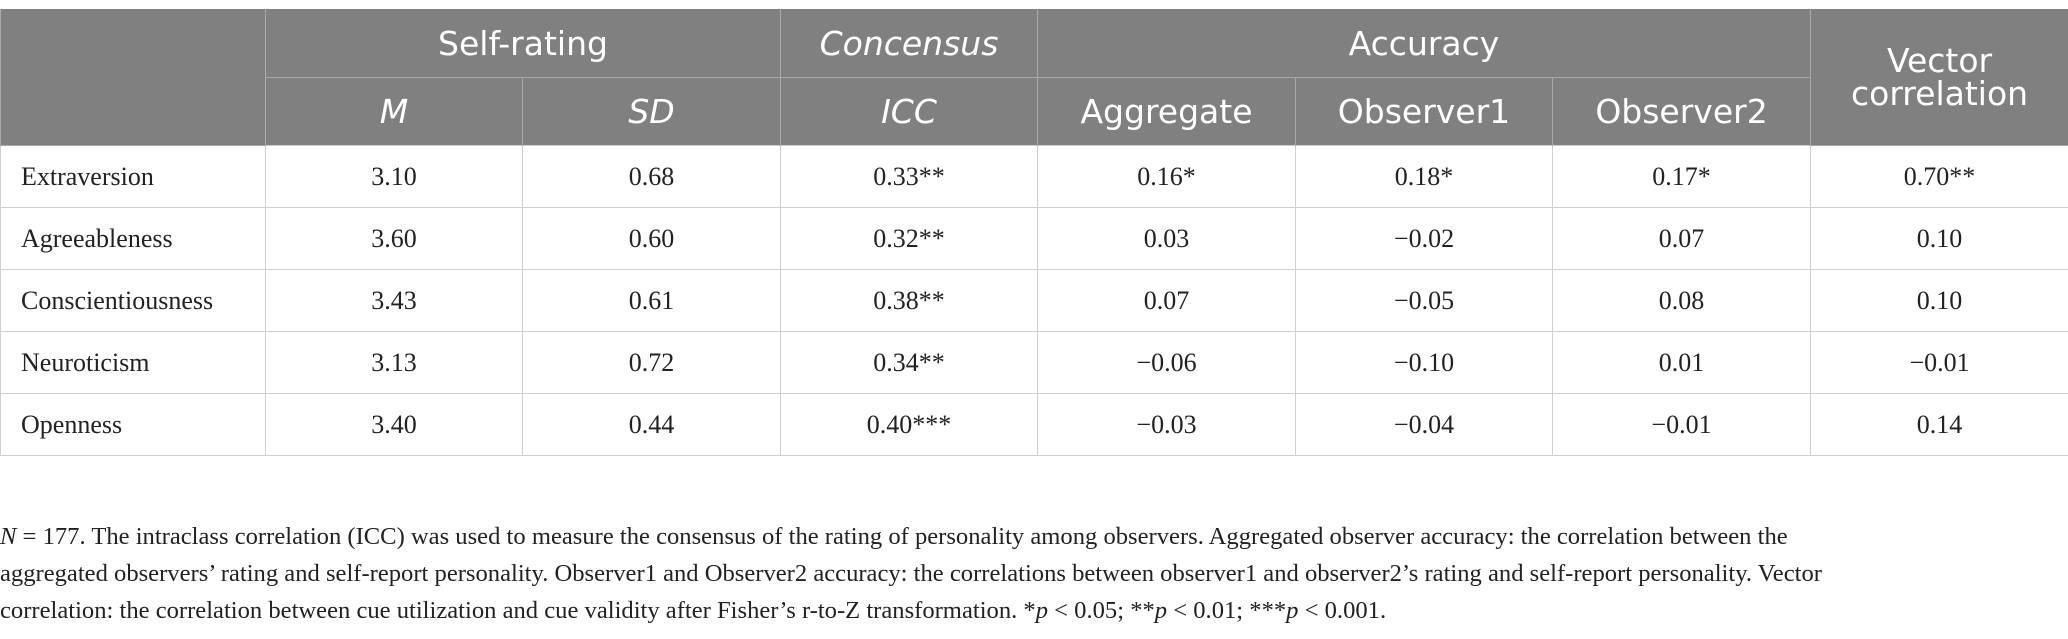 Image resolution: width=2068 pixels, height=639 pixels. Describe the element at coordinates (1424, 300) in the screenshot. I see `cell: −0.05` at that location.